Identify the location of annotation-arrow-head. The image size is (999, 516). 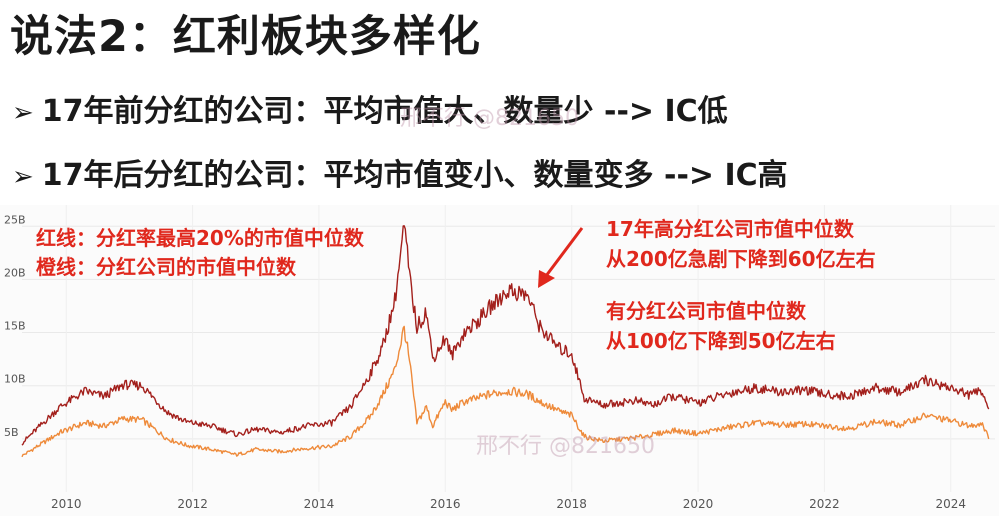
(546, 279).